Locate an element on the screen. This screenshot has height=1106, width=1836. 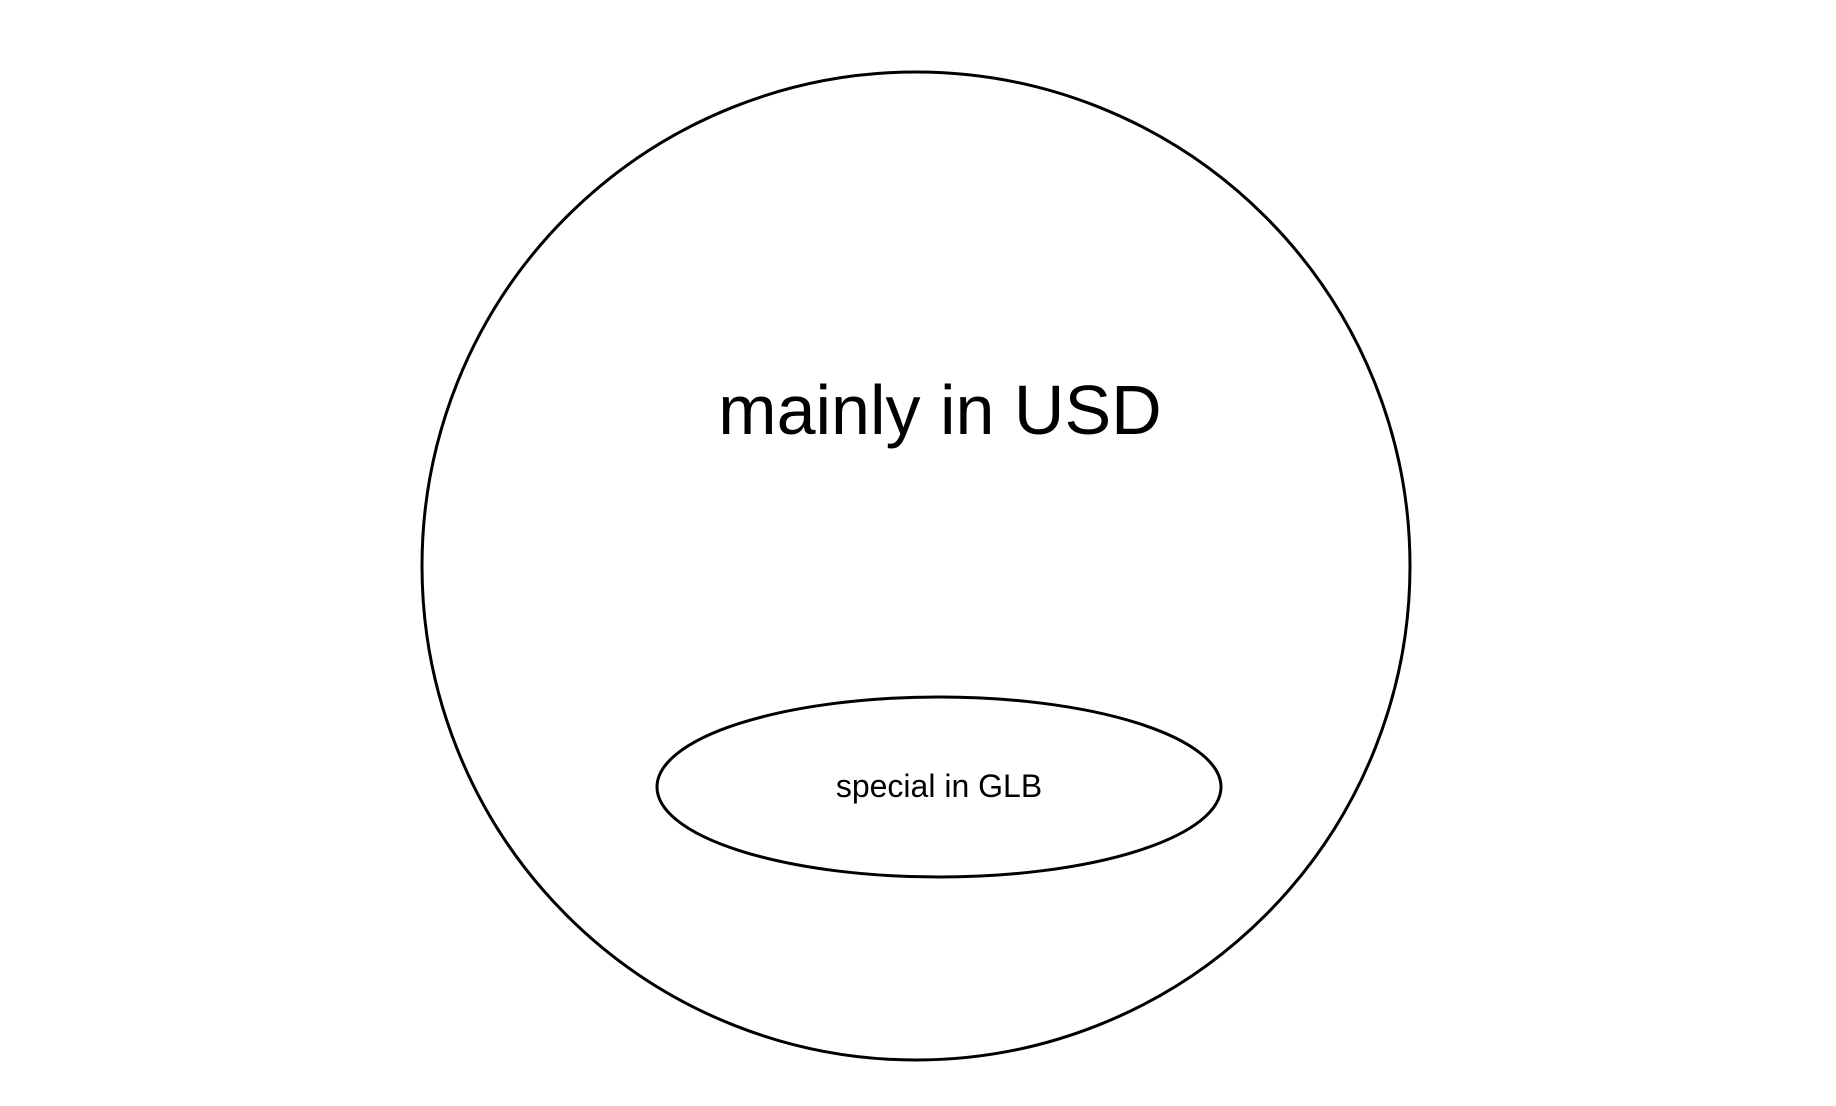
inner-ellipse is located at coordinates (939, 787).